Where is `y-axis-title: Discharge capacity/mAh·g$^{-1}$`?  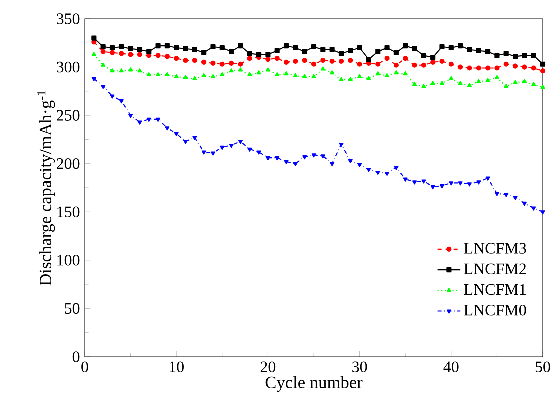 y-axis-title: Discharge capacity/mAh·g$^{-1}$ is located at coordinates (47, 188).